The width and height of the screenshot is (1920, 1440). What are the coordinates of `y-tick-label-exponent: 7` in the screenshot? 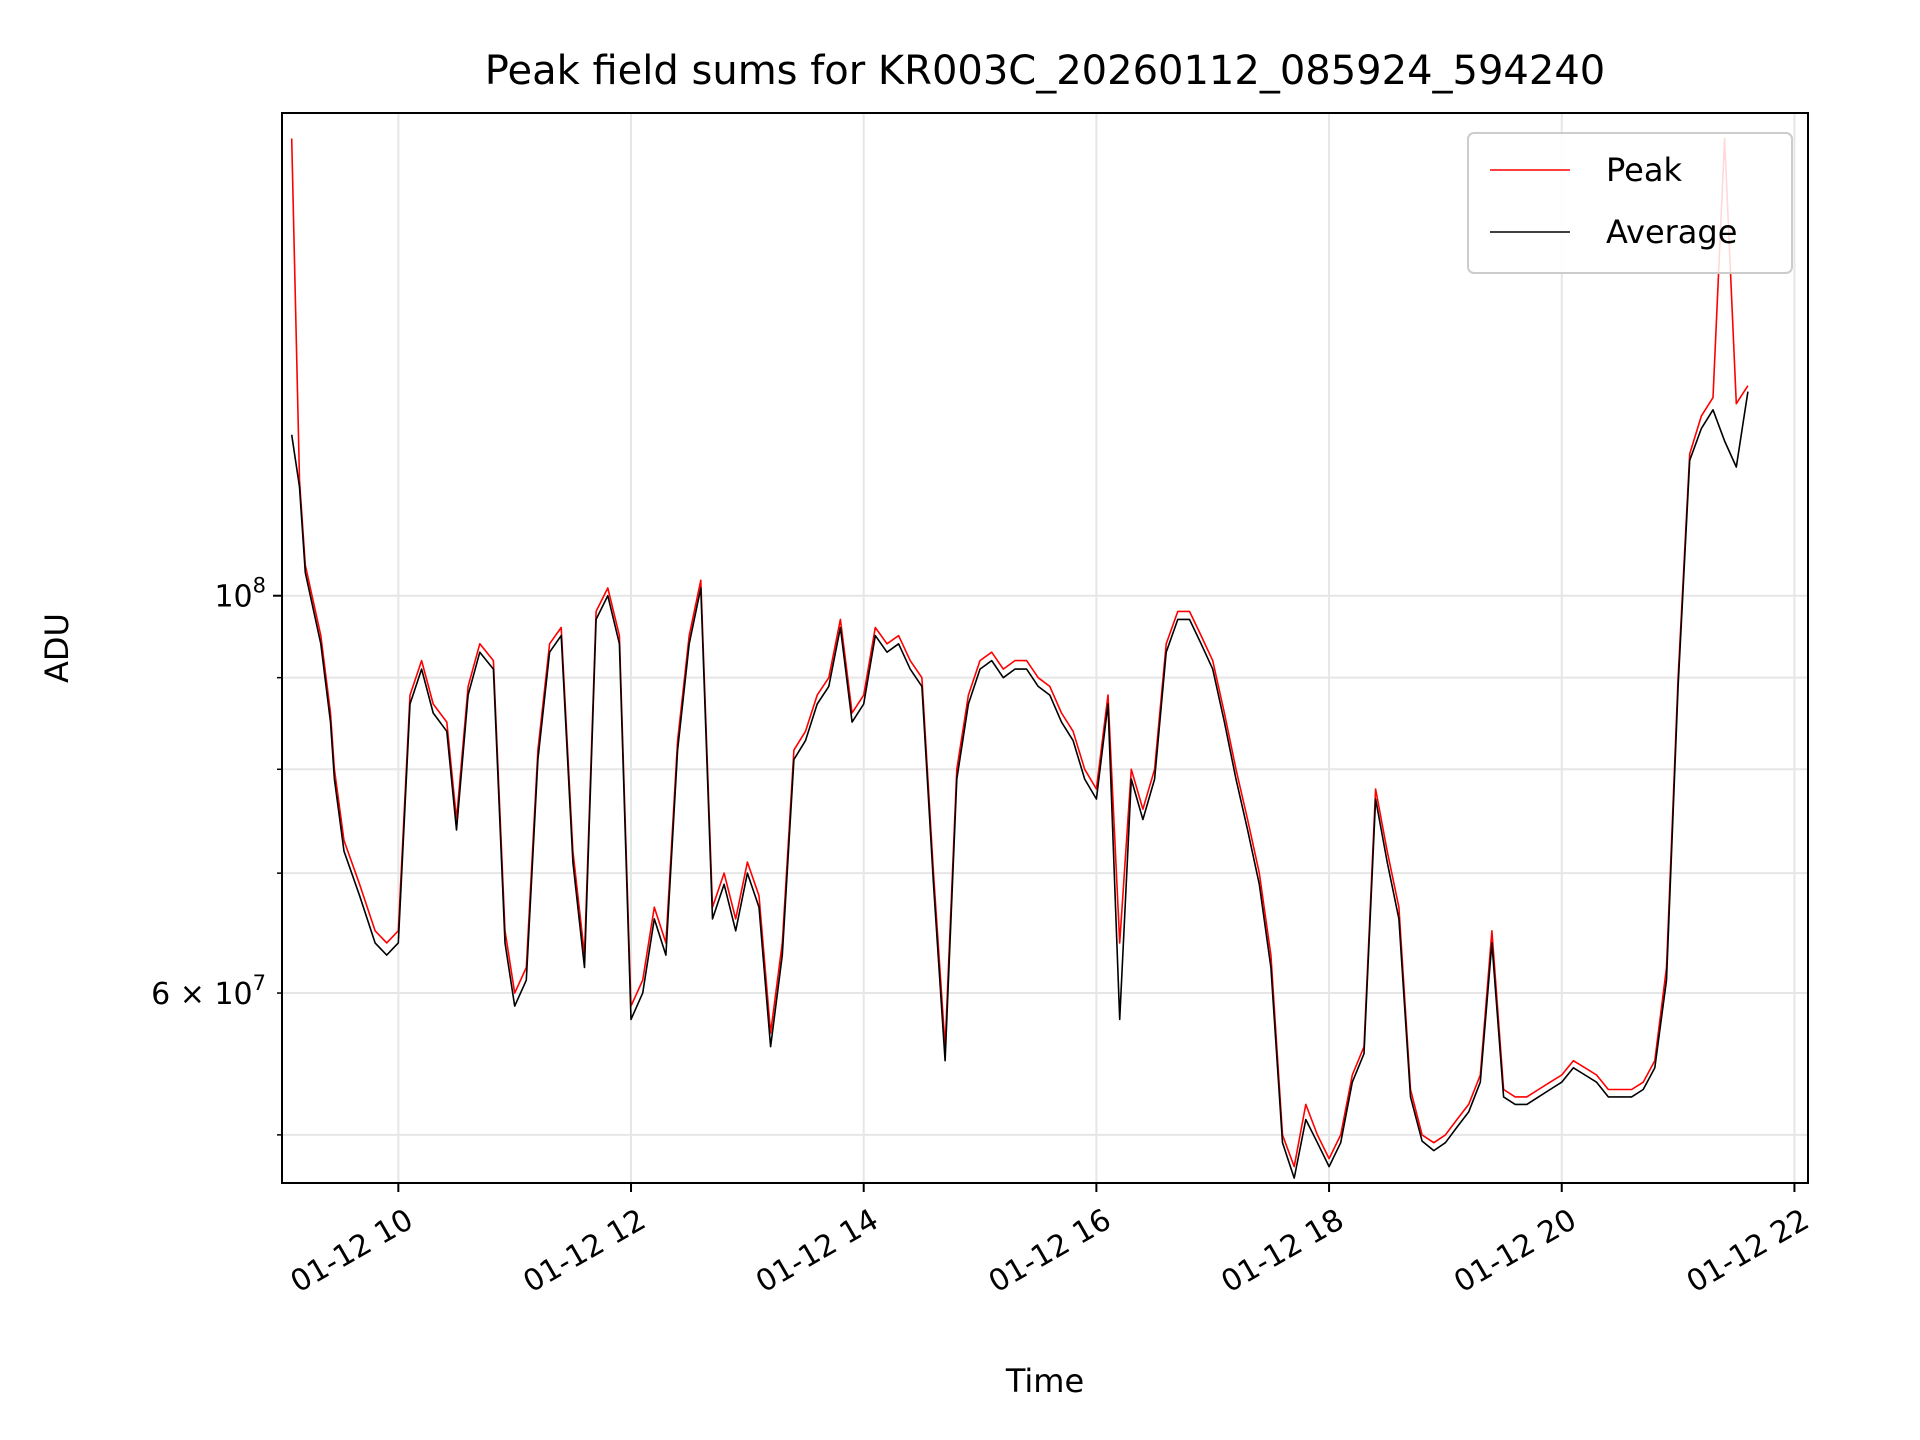 It's located at (259, 983).